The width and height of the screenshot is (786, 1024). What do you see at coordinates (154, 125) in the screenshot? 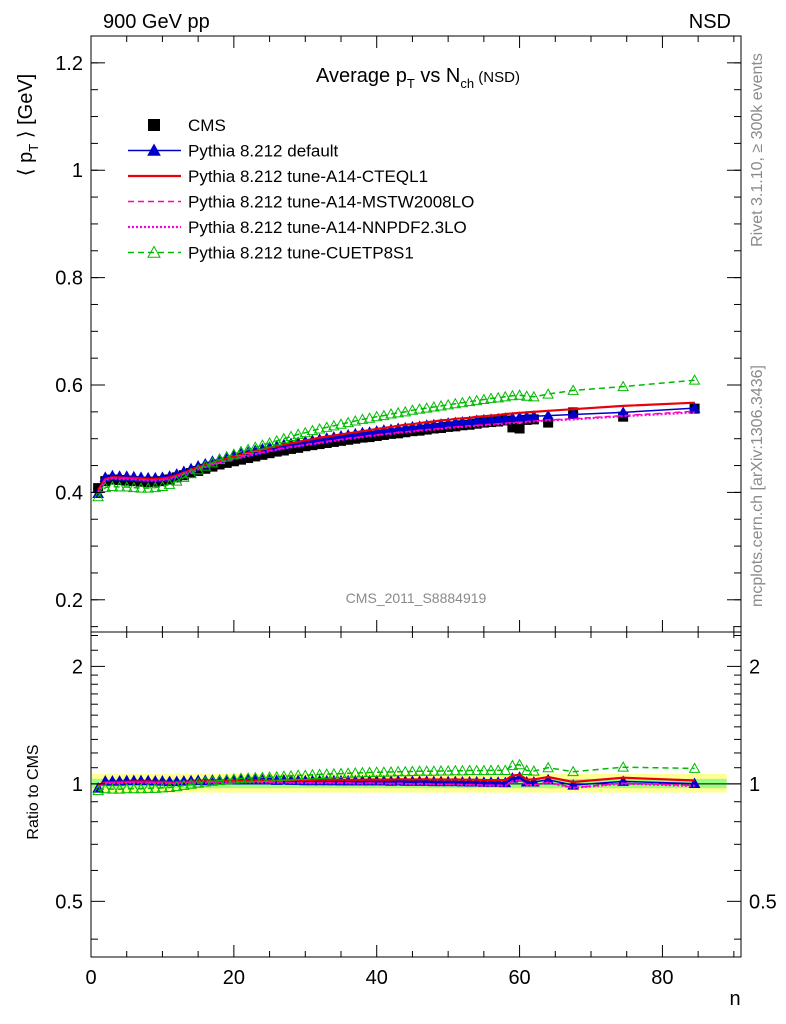
I see `legend-marker-cms` at bounding box center [154, 125].